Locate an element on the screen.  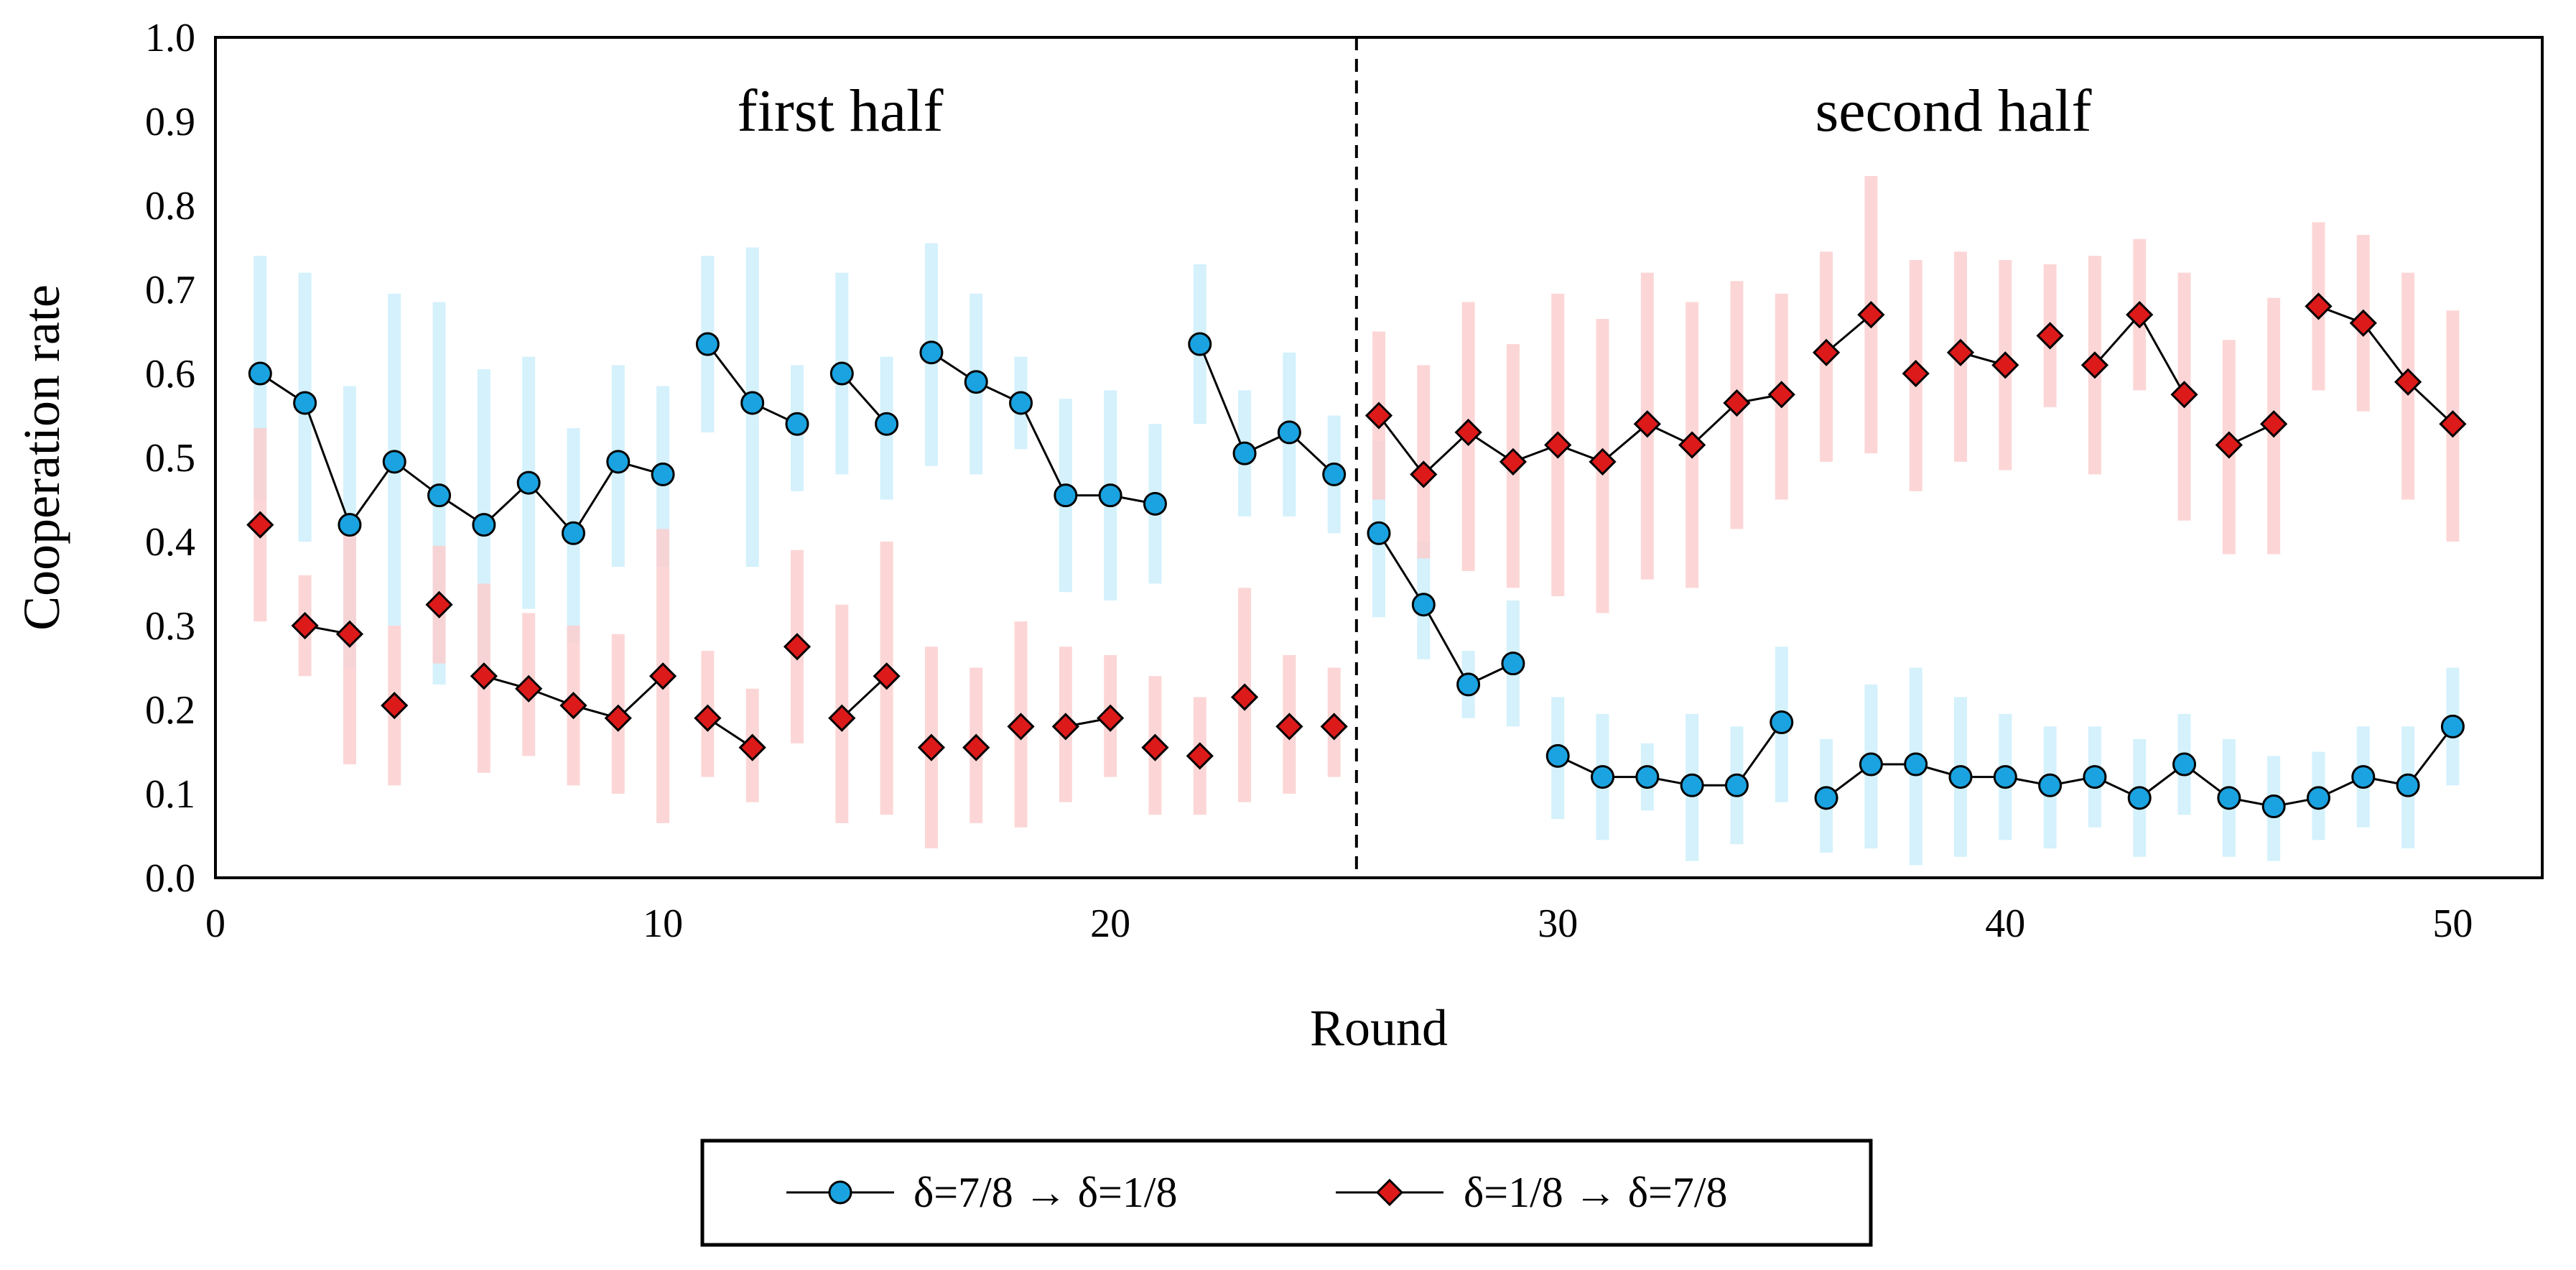
y-tick-label: 0.1 is located at coordinates (170, 794).